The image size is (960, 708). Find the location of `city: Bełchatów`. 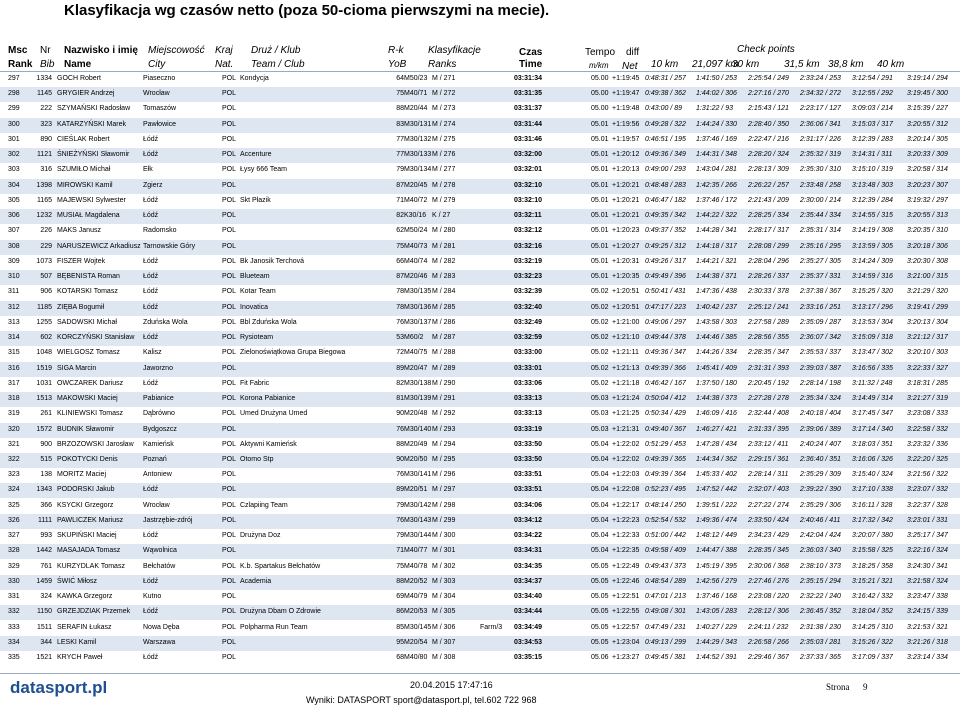

city: Bełchatów is located at coordinates (159, 566).